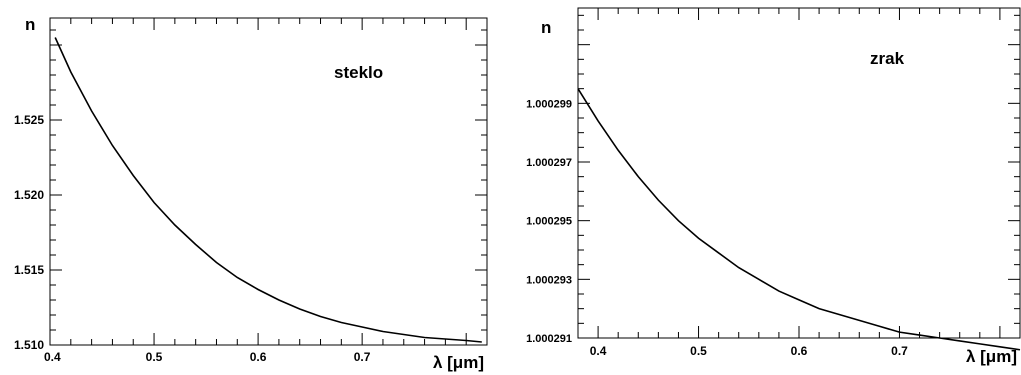 Image resolution: width=1021 pixels, height=375 pixels. Describe the element at coordinates (29, 232) in the screenshot. I see `y-tick-labels: 1.510 1.515 1.520 1.525` at that location.